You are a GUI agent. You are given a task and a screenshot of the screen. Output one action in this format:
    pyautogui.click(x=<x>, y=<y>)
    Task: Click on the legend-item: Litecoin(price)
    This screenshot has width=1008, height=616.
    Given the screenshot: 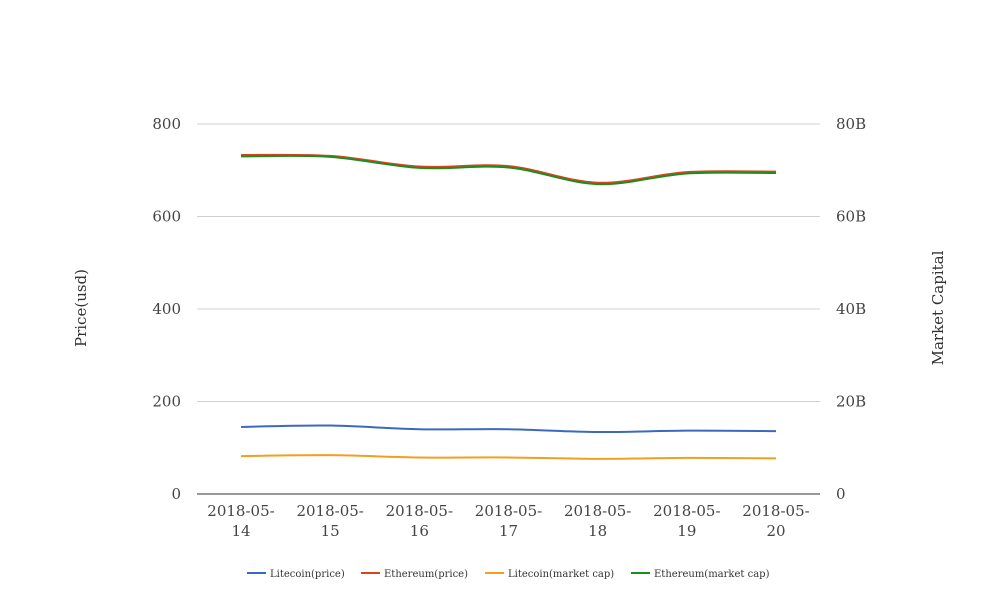 What is the action you would take?
    pyautogui.click(x=296, y=574)
    